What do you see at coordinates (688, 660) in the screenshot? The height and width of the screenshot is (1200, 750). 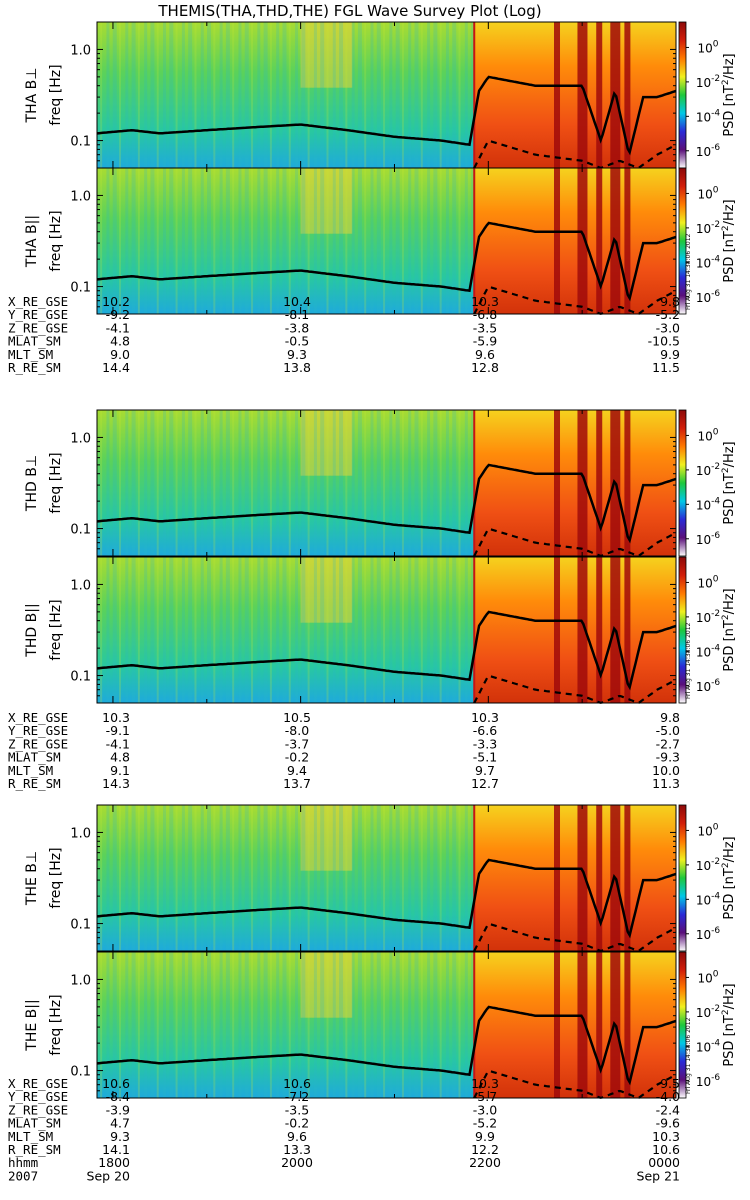 I see `timestamp-stamp: Fri Aug 31 14:38:06 2012` at bounding box center [688, 660].